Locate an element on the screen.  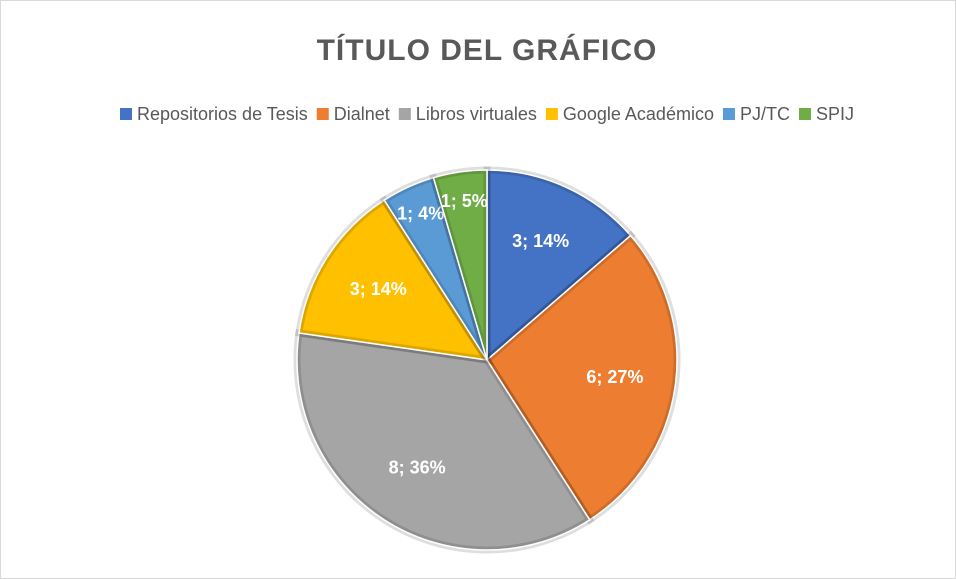
legend-label: Dialnet is located at coordinates (362, 114).